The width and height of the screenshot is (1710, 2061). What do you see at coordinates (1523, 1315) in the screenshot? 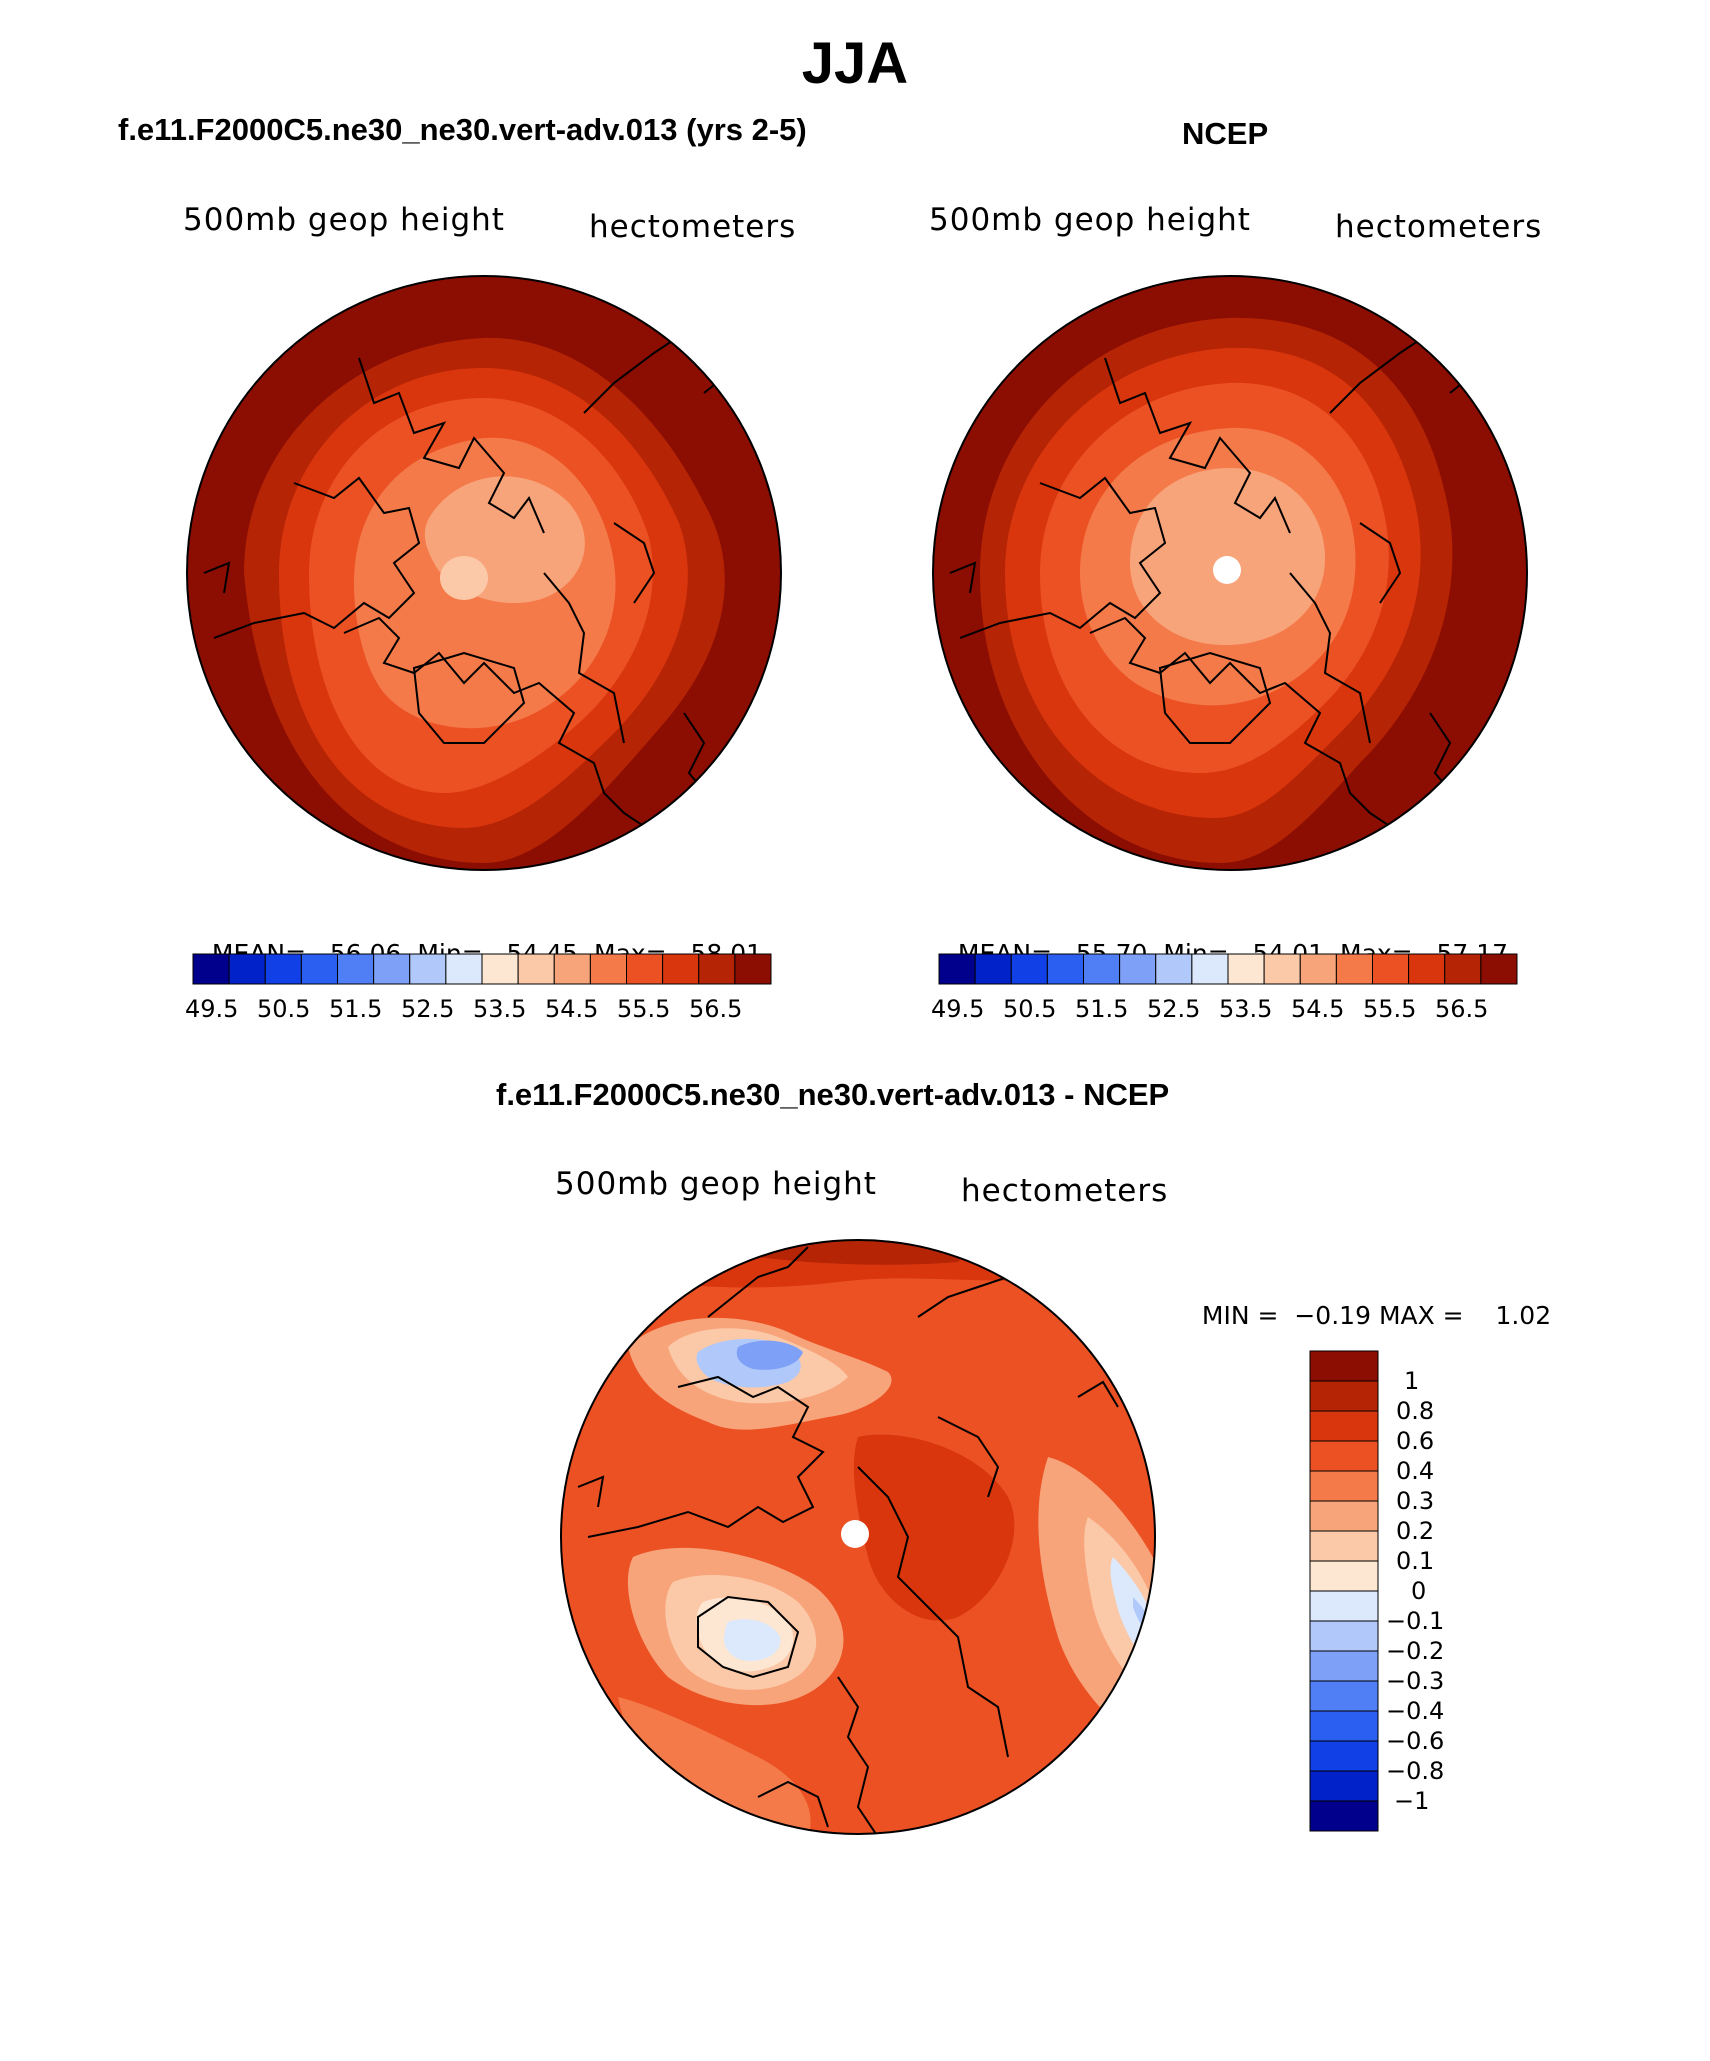
I see `max-value: 1.02` at bounding box center [1523, 1315].